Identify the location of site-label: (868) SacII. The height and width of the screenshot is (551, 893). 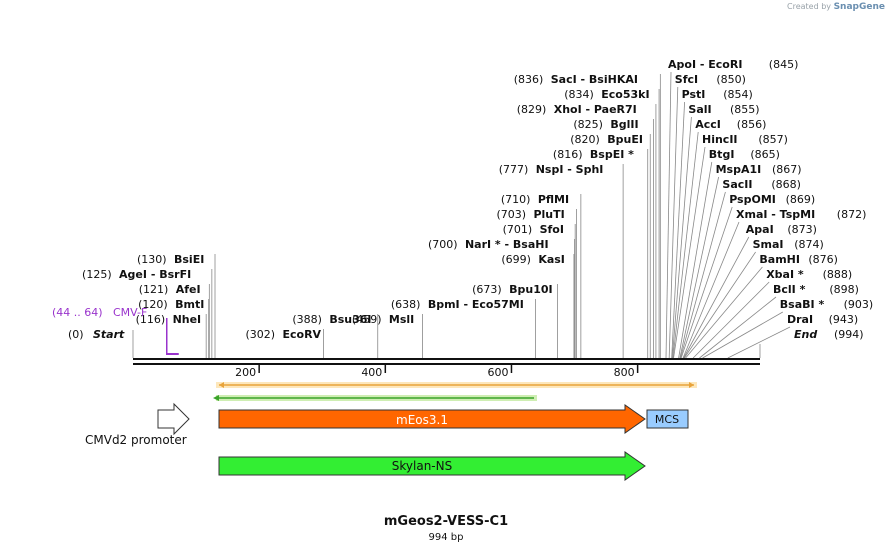
(761, 184).